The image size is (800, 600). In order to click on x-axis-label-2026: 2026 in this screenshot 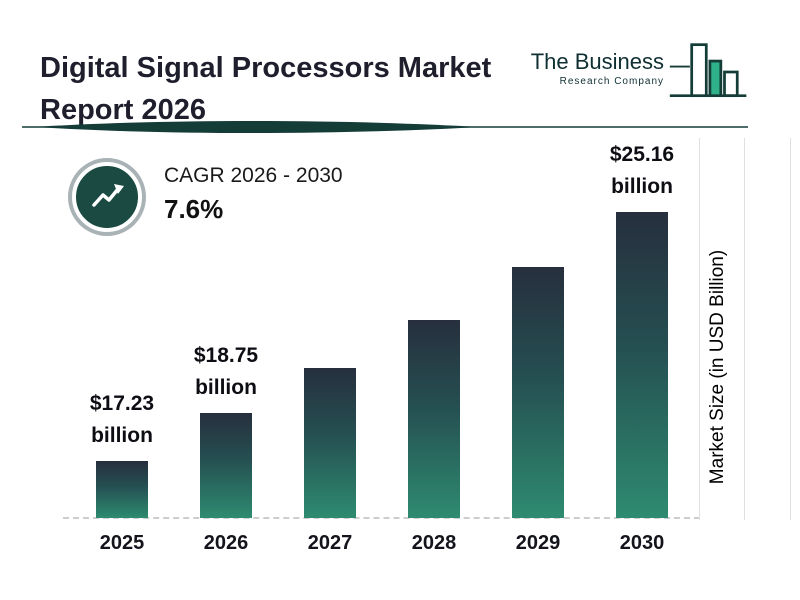, I will do `click(226, 543)`.